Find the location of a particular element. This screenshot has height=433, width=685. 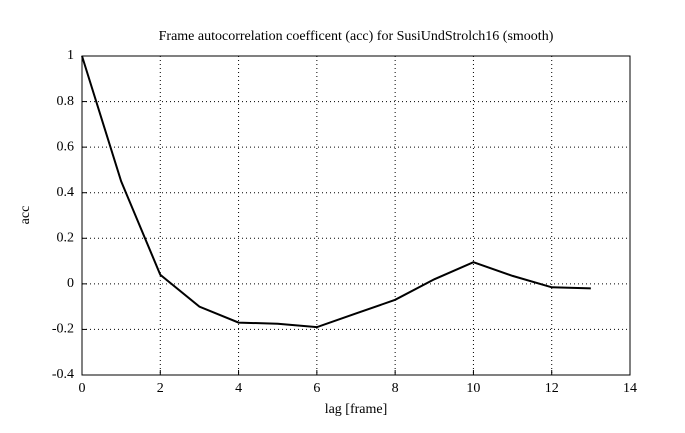

x-axis-label: lag [frame] is located at coordinates (356, 409).